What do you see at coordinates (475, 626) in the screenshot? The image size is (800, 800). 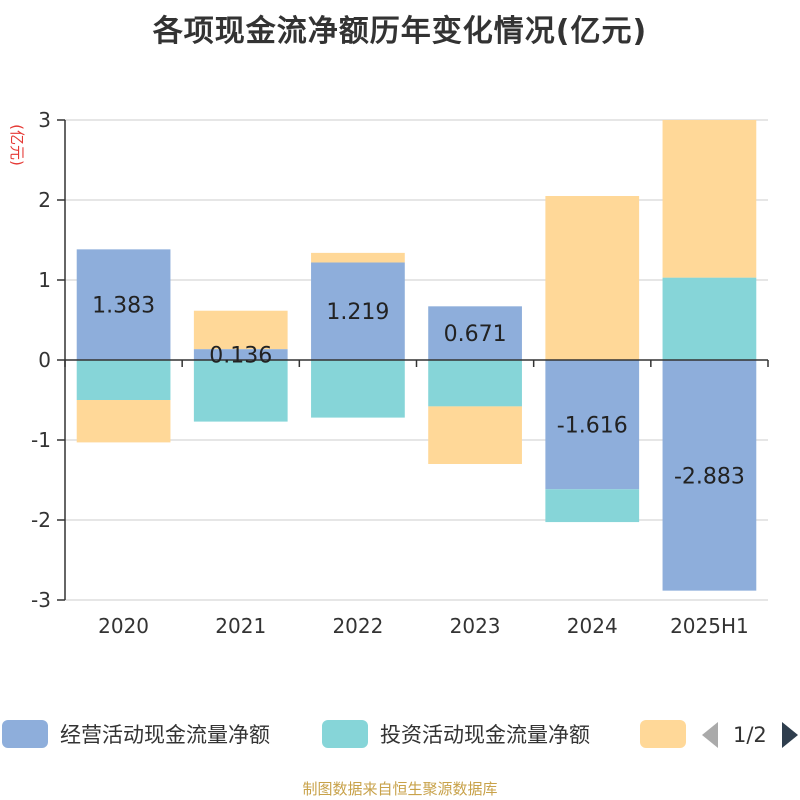 I see `x-tick-label: 2023` at bounding box center [475, 626].